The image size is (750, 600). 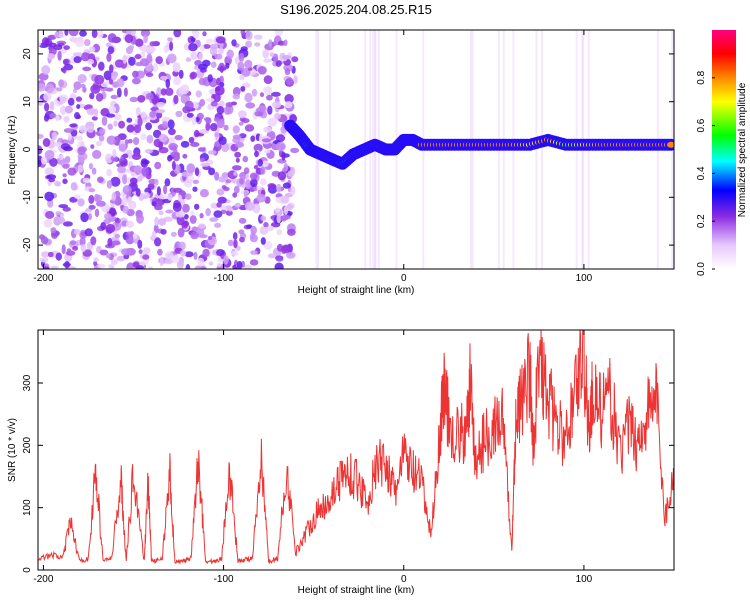 What do you see at coordinates (701, 221) in the screenshot?
I see `colorbar-tick-label: 0.2` at bounding box center [701, 221].